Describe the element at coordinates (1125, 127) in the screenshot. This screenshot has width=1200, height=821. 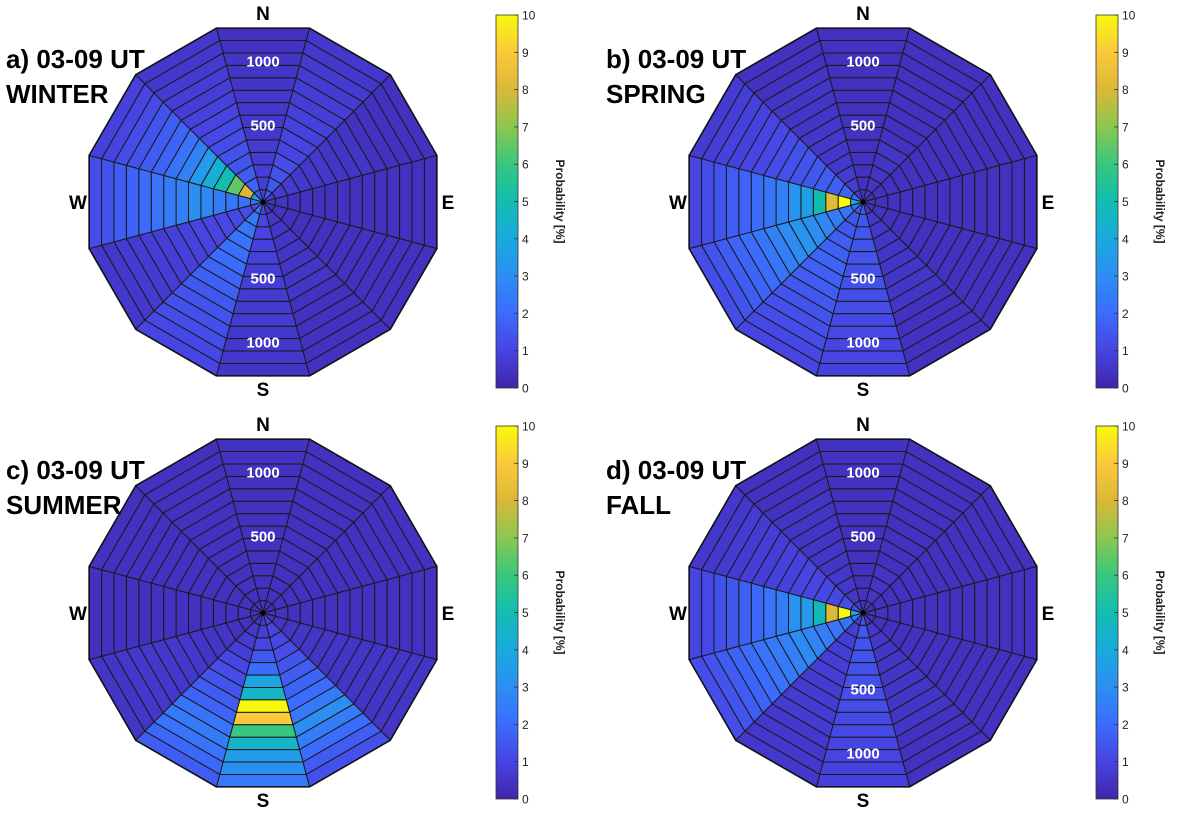
I see `colorbar-tick-label: 7` at that location.